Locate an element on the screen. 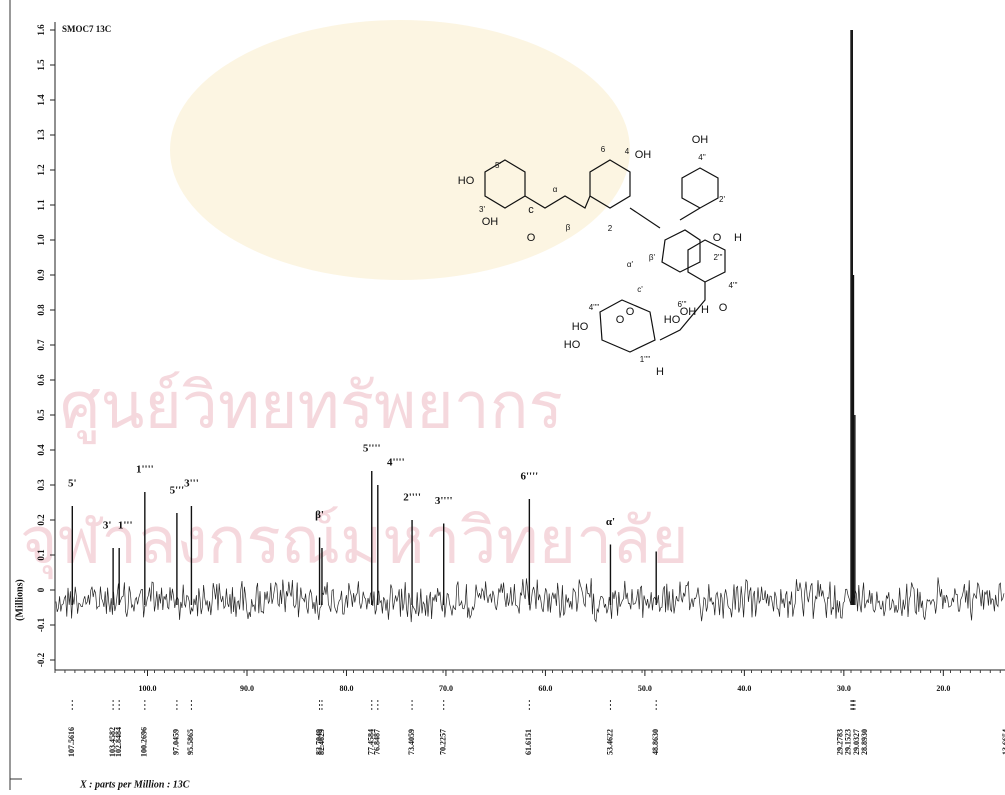 The image size is (1005, 795). x-tick-label: 100.0 is located at coordinates (148, 688).